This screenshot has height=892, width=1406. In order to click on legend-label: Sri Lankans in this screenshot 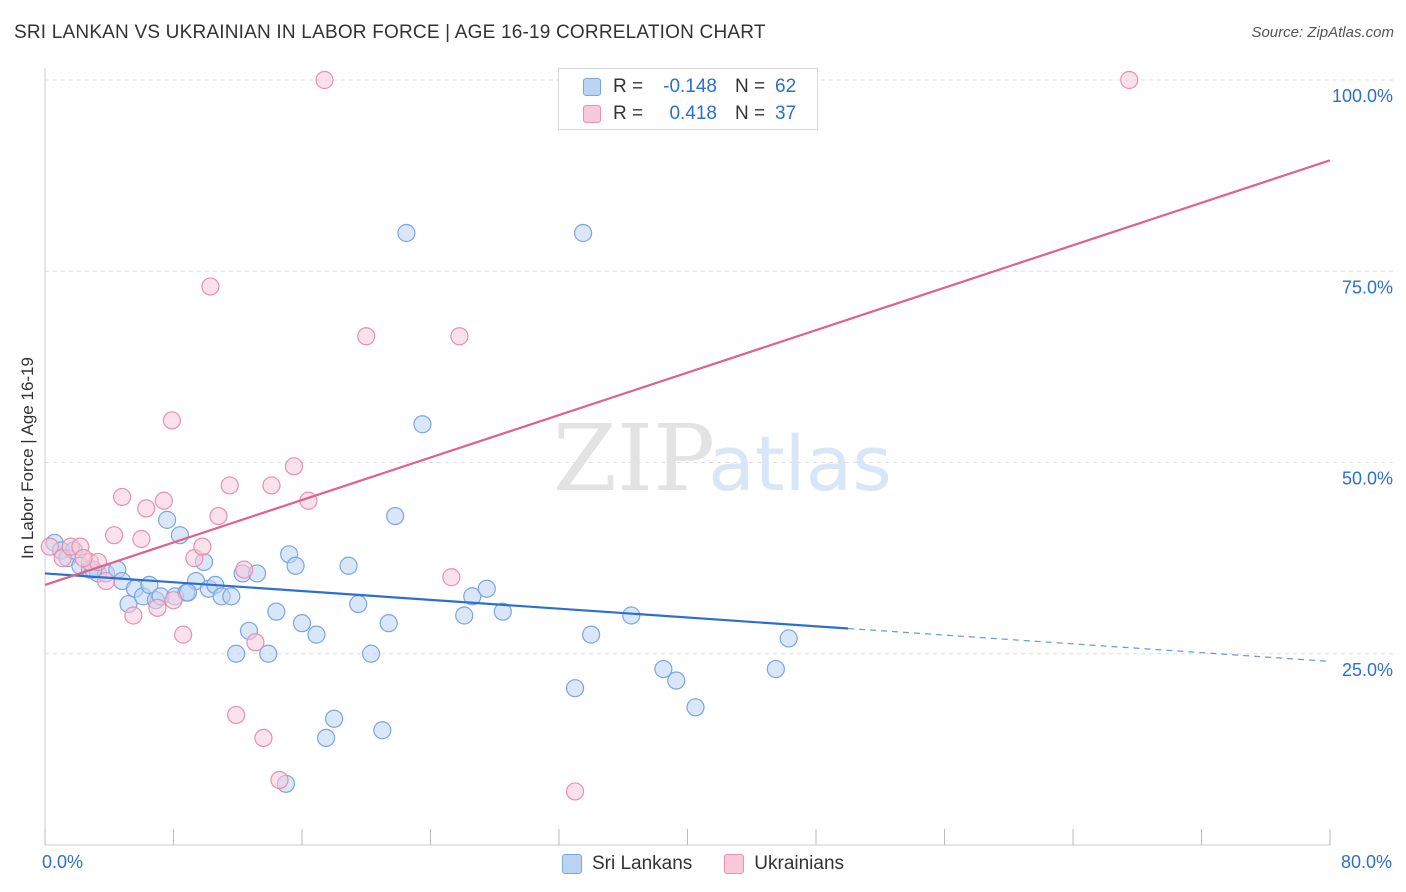, I will do `click(642, 863)`.